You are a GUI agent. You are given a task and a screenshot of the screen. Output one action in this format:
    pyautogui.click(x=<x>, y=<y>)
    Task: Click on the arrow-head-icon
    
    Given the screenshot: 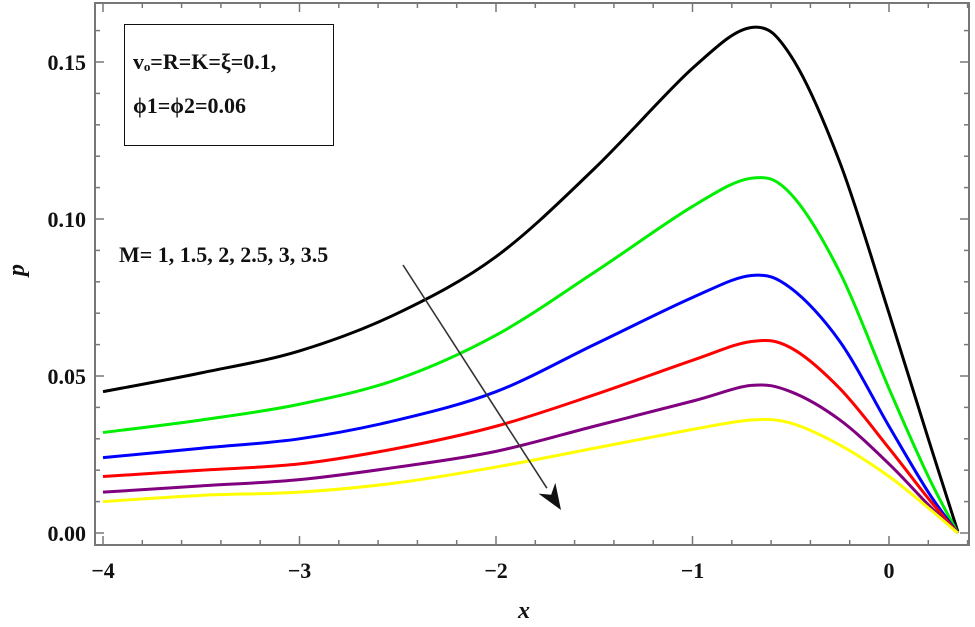 What is the action you would take?
    pyautogui.click(x=549, y=496)
    